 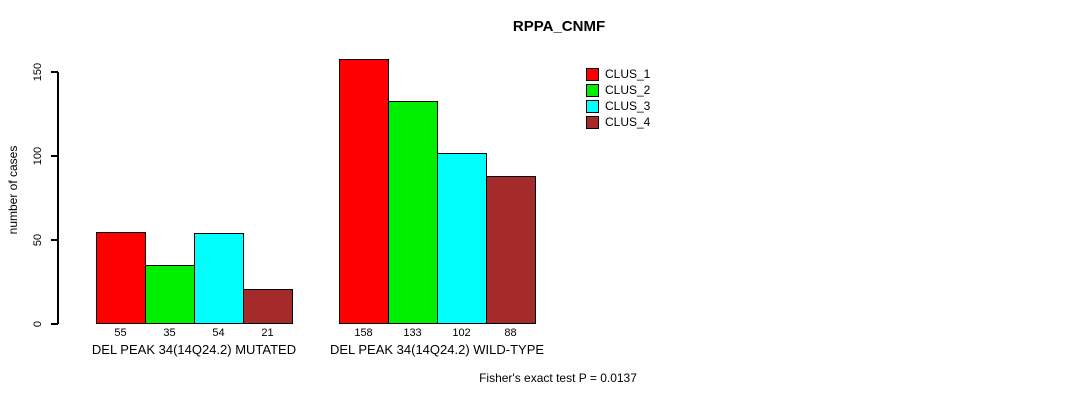 I want to click on bar-clus_1-group1, so click(x=121, y=278).